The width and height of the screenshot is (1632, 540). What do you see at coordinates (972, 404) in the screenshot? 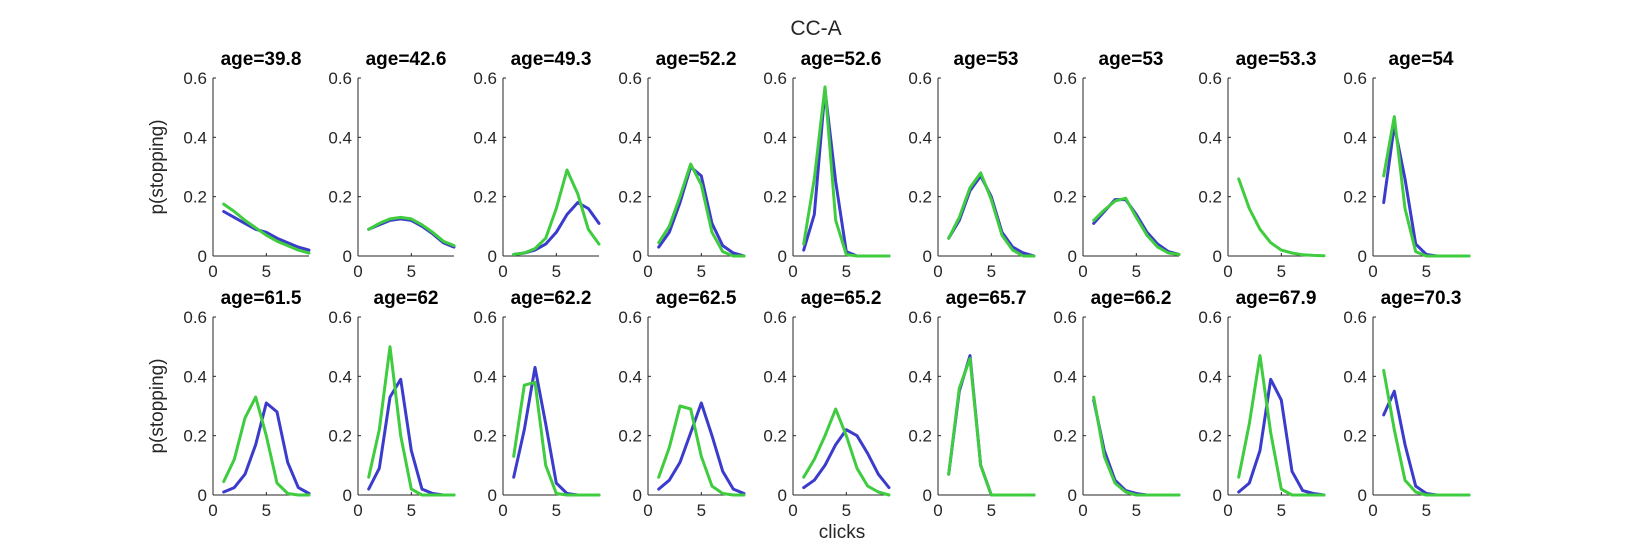
I see `subplot: age=65.7 0 0.2 0.4 0.6 0 5` at bounding box center [972, 404].